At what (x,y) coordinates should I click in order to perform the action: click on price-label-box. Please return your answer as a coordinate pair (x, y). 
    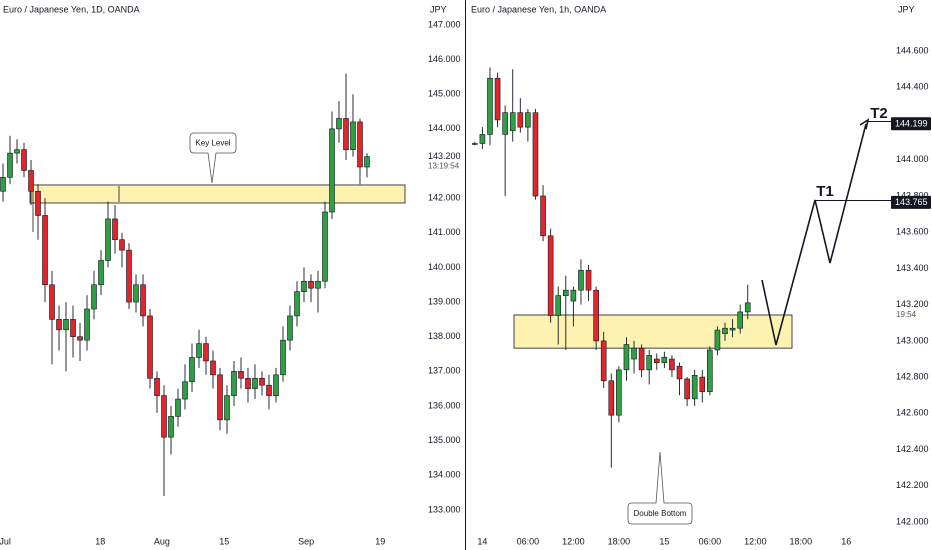
    Looking at the image, I should click on (911, 202).